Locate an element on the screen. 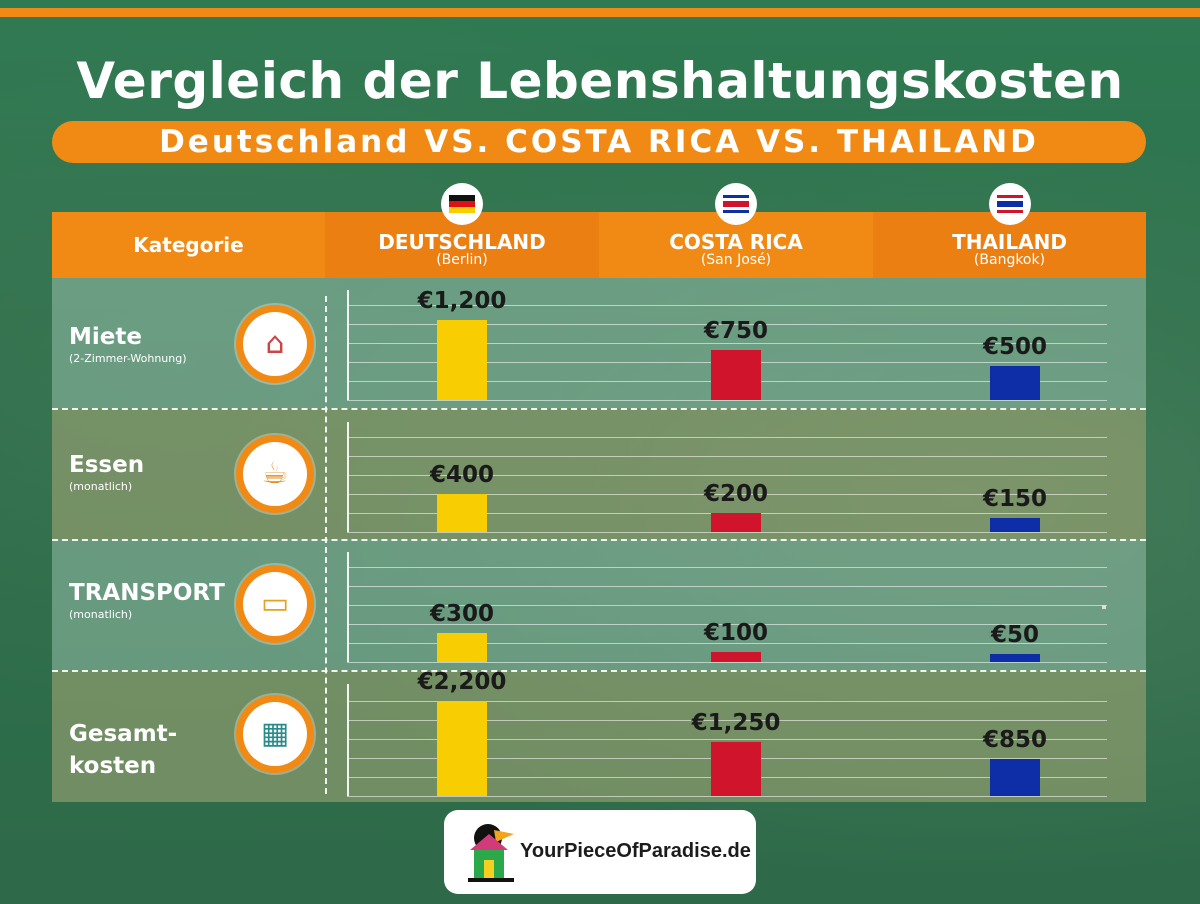  category-label-transport: TRANSPORT (monatlich) is located at coordinates (147, 600).